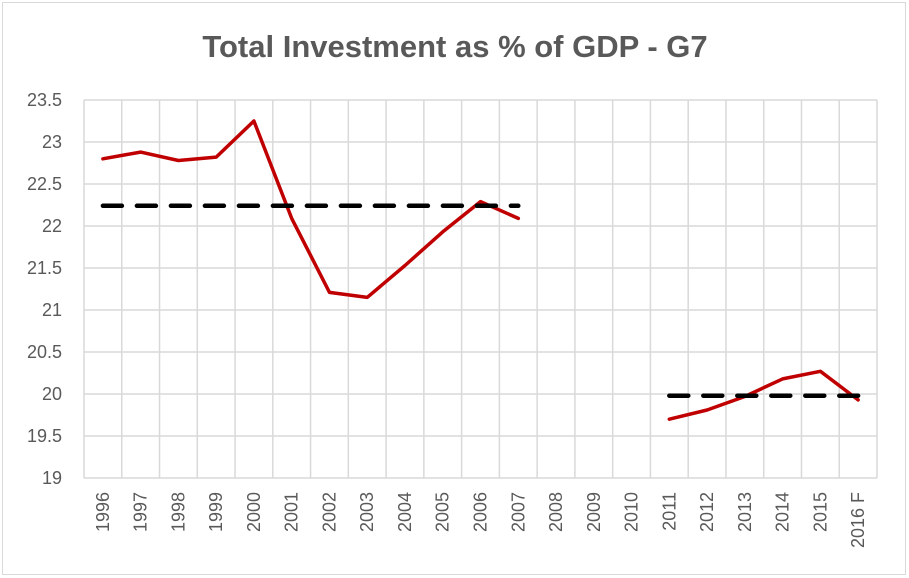 The image size is (909, 578). I want to click on x-tick-label: 2006, so click(481, 512).